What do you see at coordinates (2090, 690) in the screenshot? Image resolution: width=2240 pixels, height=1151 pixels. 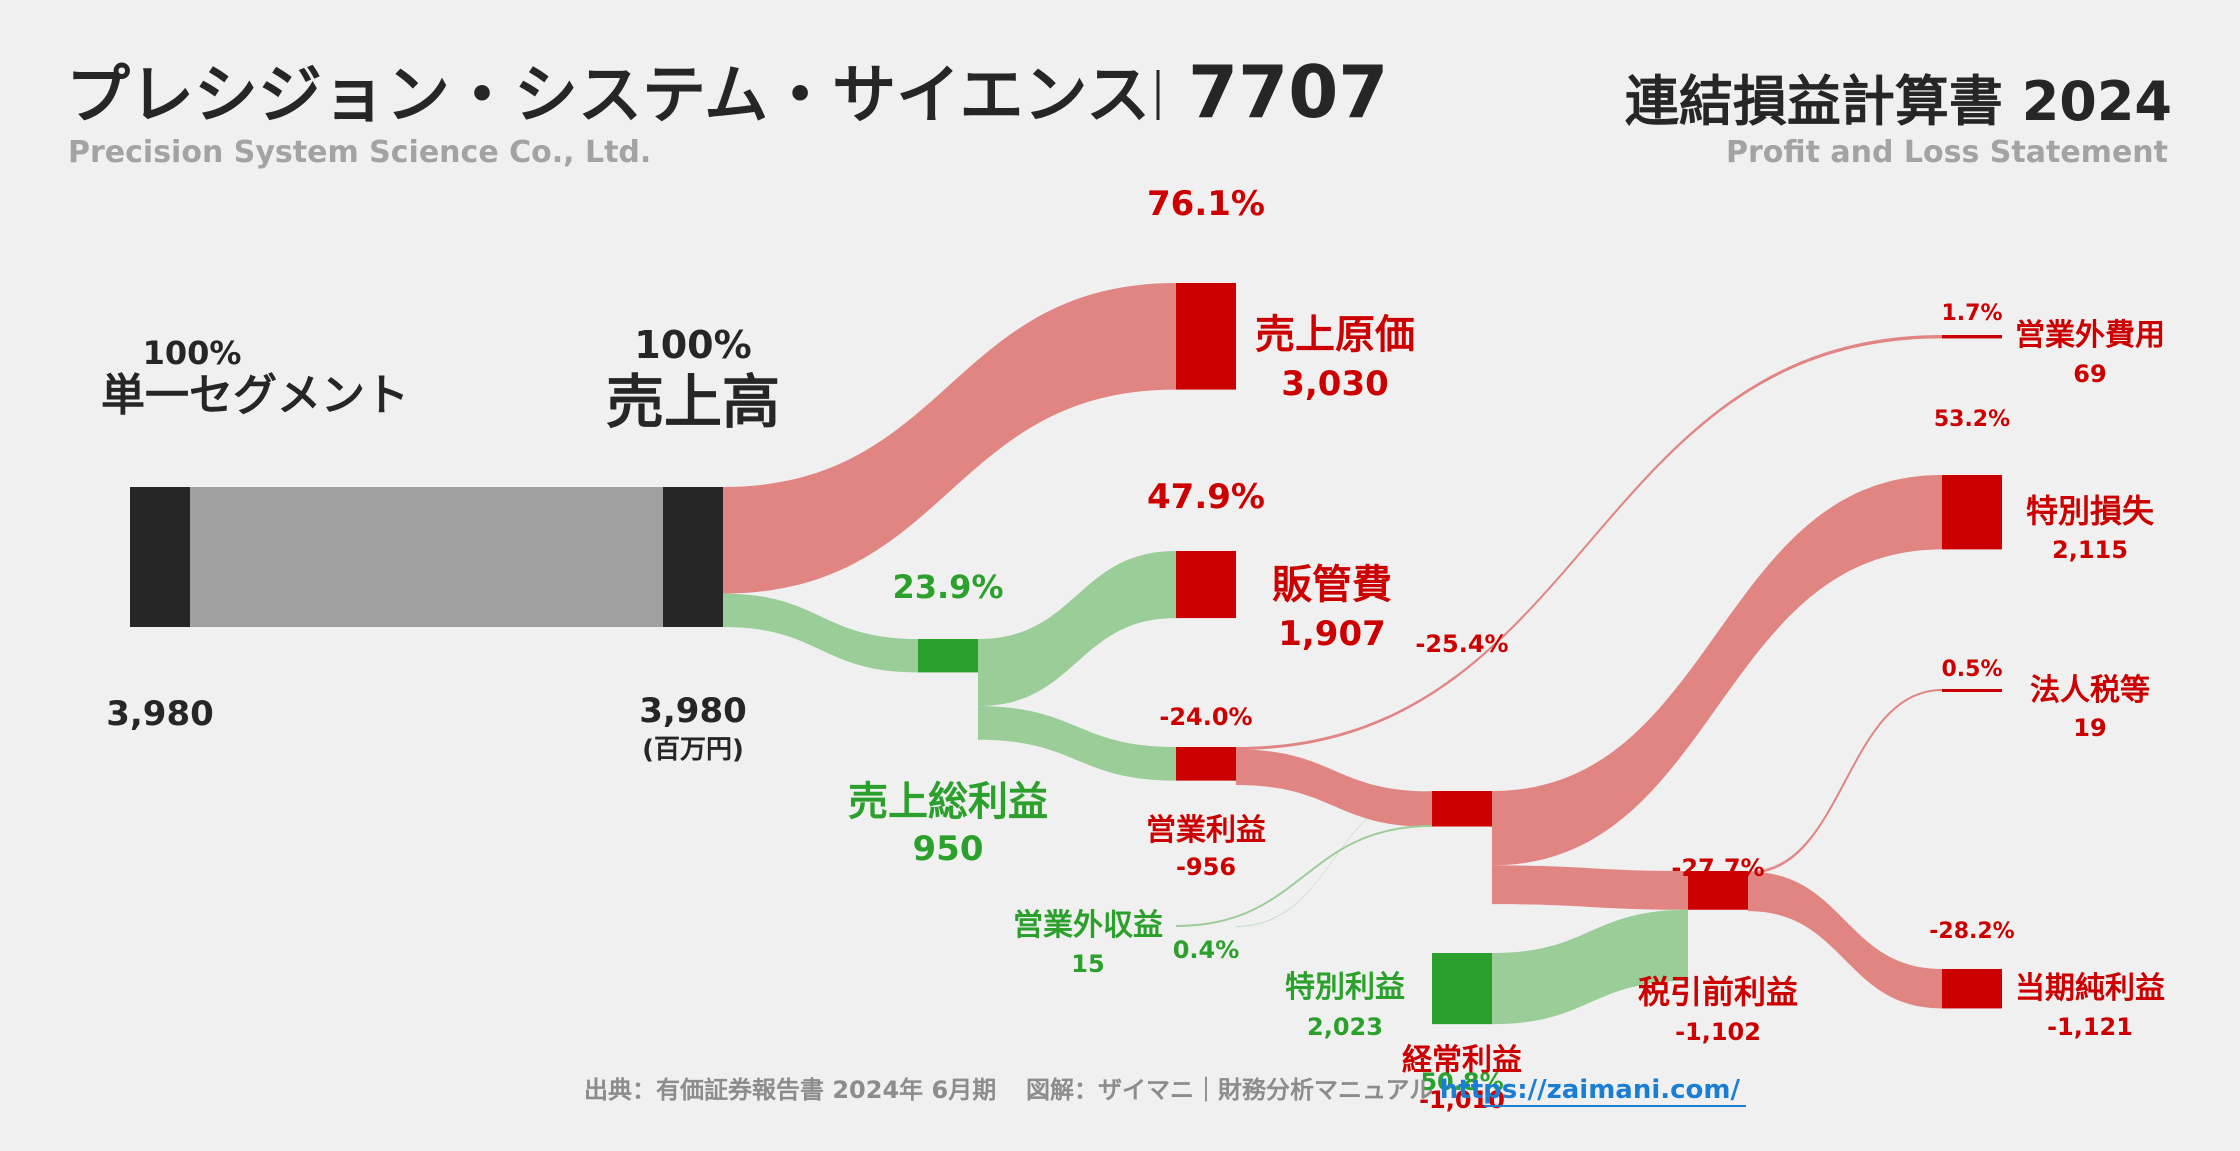 I see `label-income-taxes-label: 法人税等` at bounding box center [2090, 690].